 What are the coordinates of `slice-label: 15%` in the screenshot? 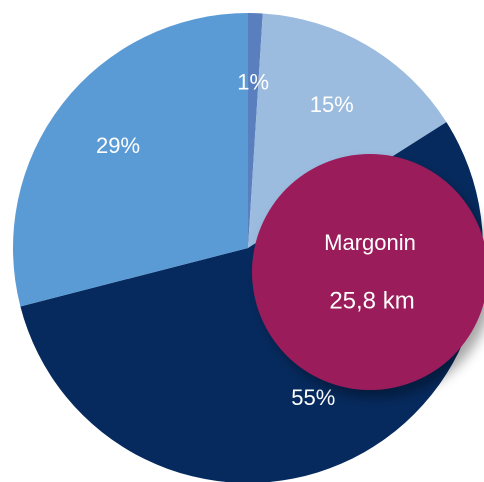 It's located at (332, 104).